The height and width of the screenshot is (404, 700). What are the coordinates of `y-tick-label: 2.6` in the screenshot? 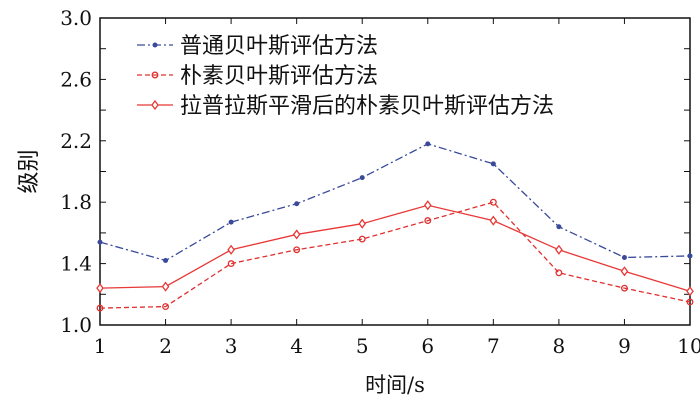 It's located at (76, 79).